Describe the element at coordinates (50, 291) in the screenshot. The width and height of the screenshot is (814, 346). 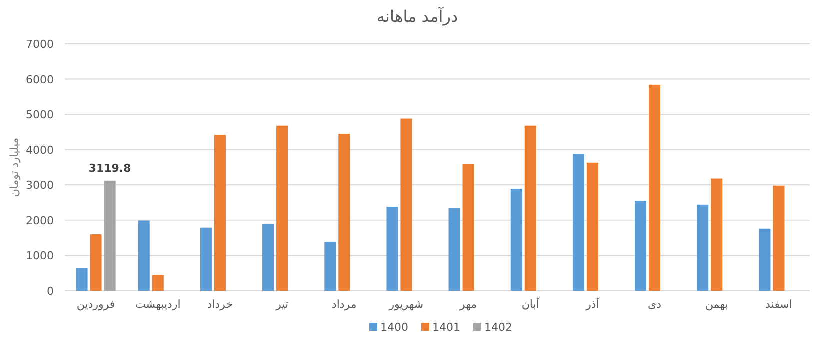
I see `y-tick-label: 0` at that location.